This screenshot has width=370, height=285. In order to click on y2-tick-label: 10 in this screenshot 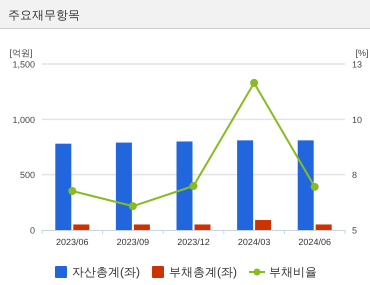, I will do `click(357, 119)`.